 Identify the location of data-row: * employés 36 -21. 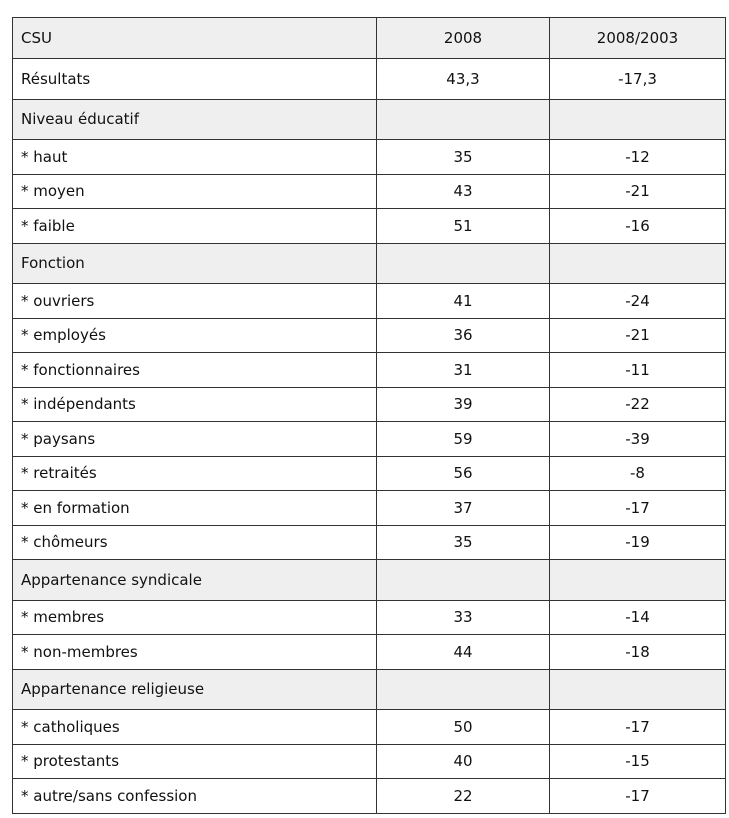
(369, 335).